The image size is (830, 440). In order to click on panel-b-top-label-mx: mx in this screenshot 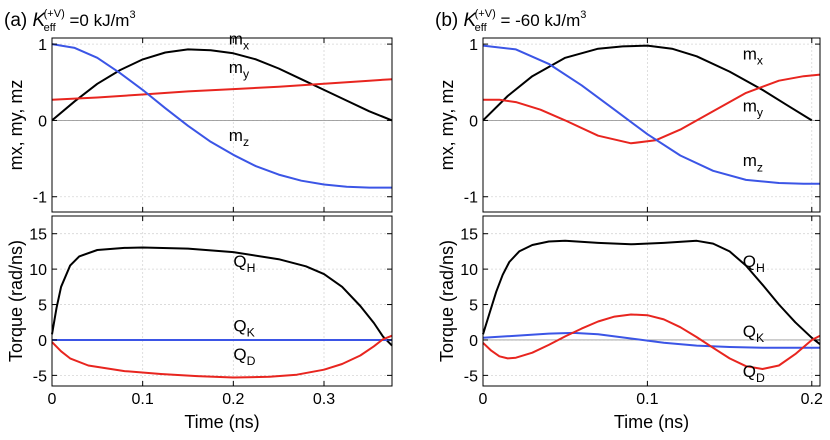, I will do `click(753, 55)`.